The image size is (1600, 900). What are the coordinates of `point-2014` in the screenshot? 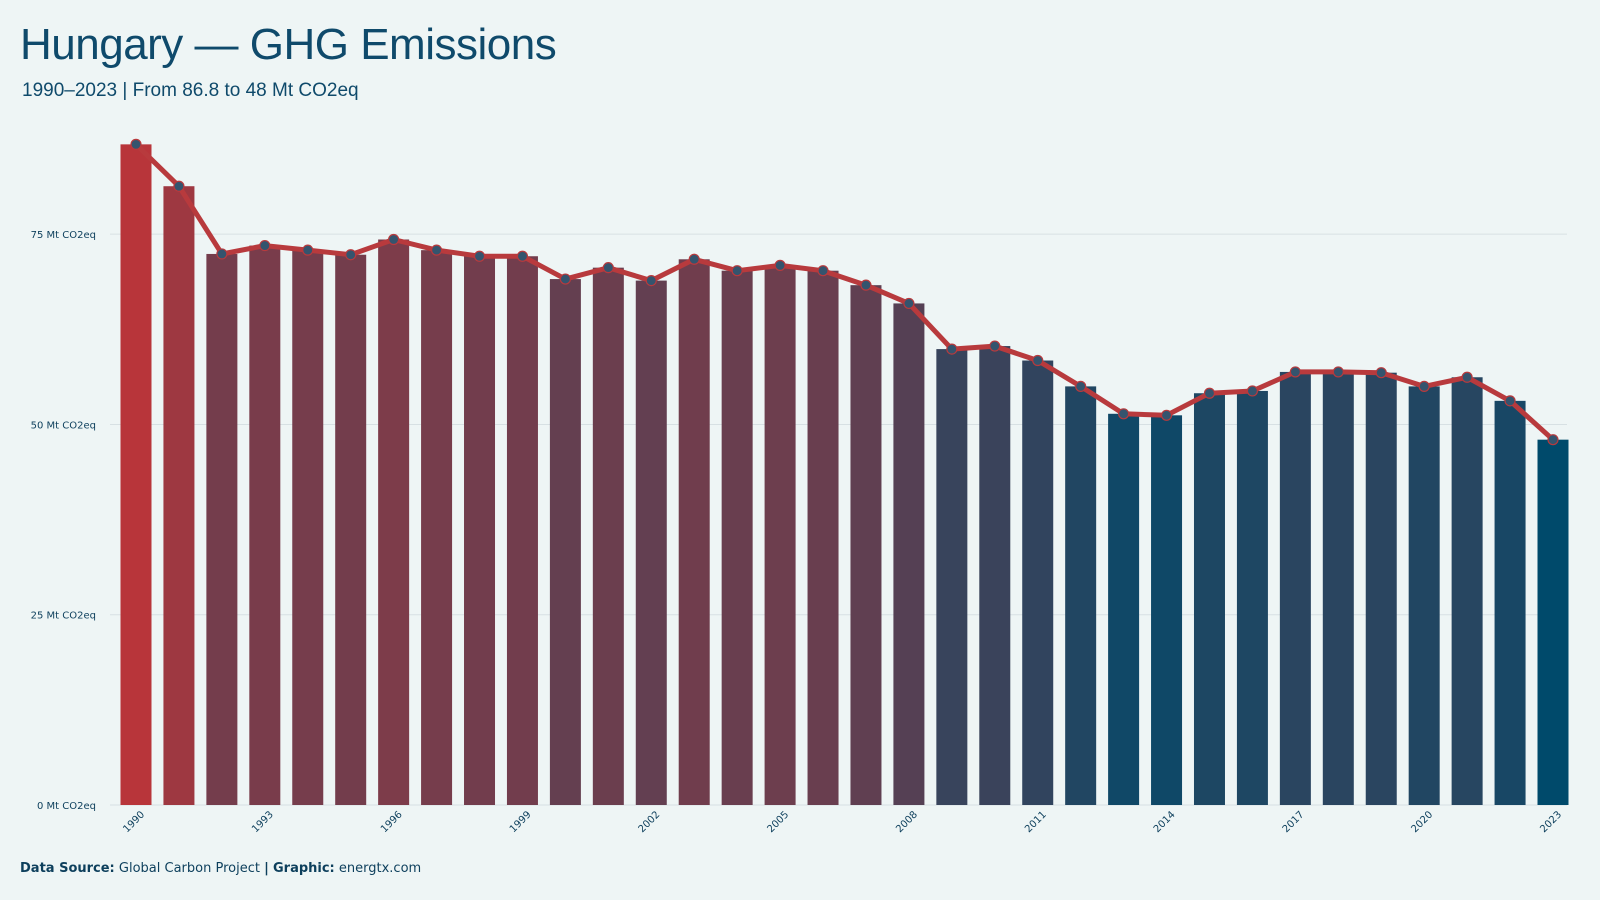 It's located at (1166, 415).